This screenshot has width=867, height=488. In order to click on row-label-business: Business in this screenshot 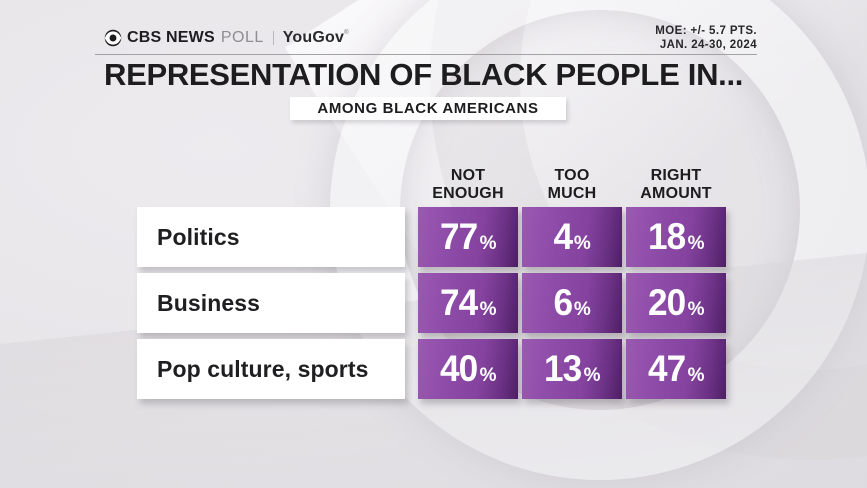, I will do `click(271, 303)`.